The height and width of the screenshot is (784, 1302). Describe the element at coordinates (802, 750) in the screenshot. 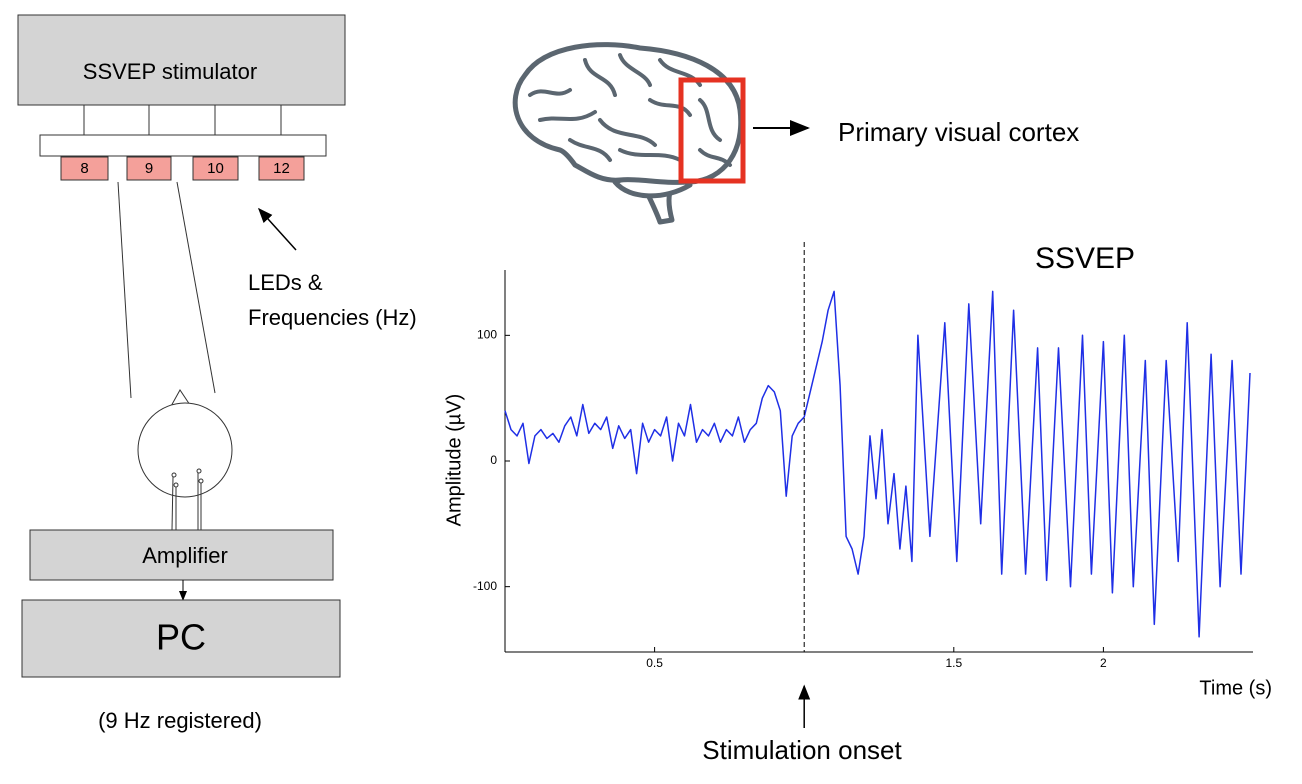

I see `annotation: Stimulation onset` at that location.